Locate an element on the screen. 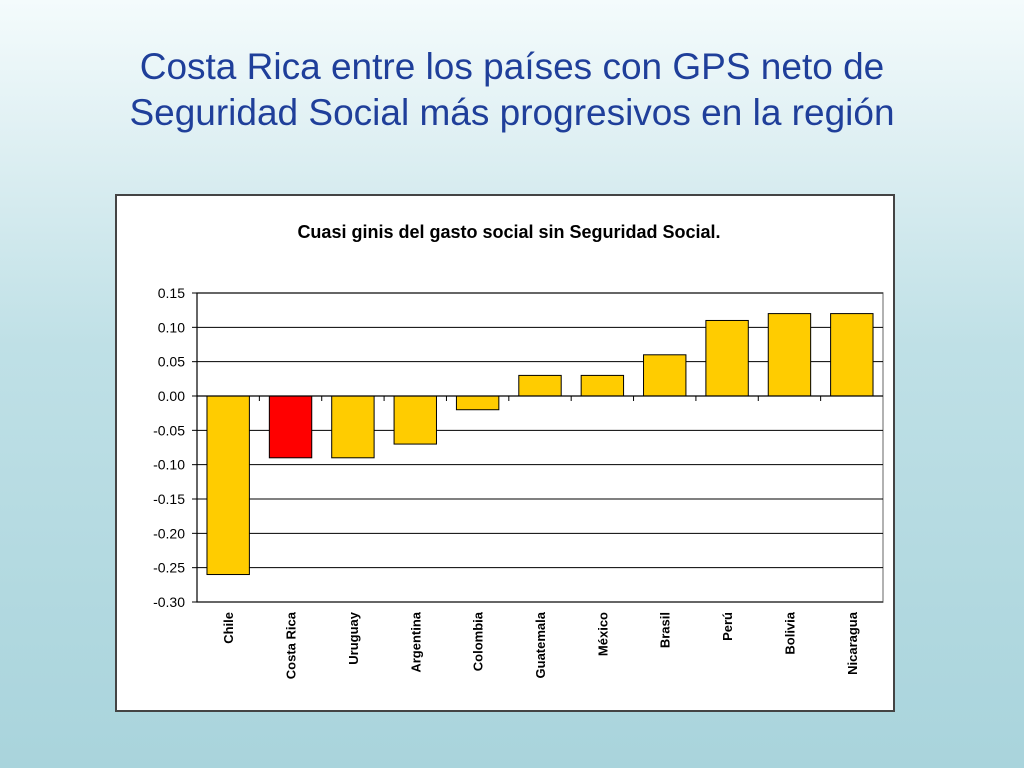 The image size is (1024, 768). y-tick-label: -0.30 is located at coordinates (169, 602).